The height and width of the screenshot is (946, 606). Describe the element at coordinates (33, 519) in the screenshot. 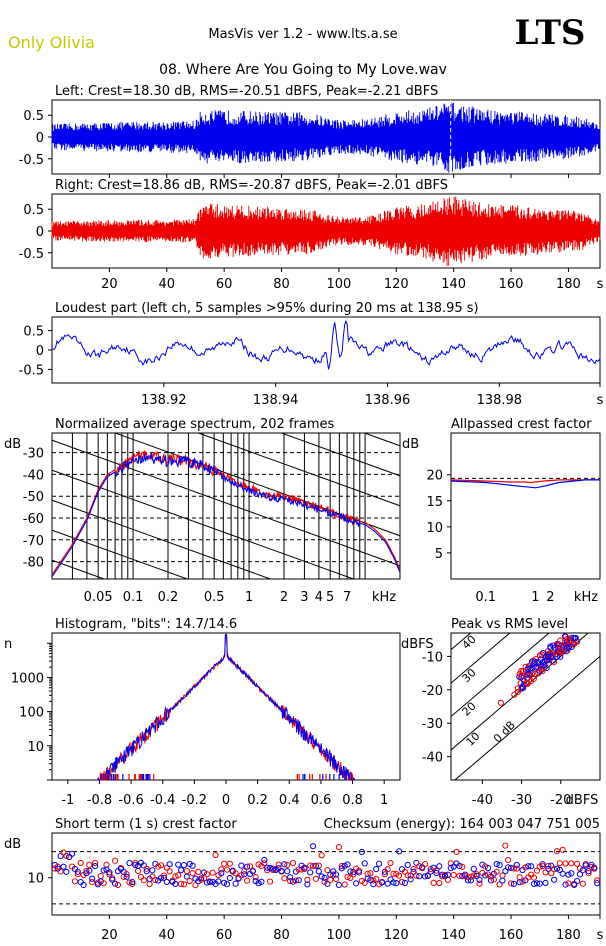

I see `spectrum-ytick-label: -60` at that location.